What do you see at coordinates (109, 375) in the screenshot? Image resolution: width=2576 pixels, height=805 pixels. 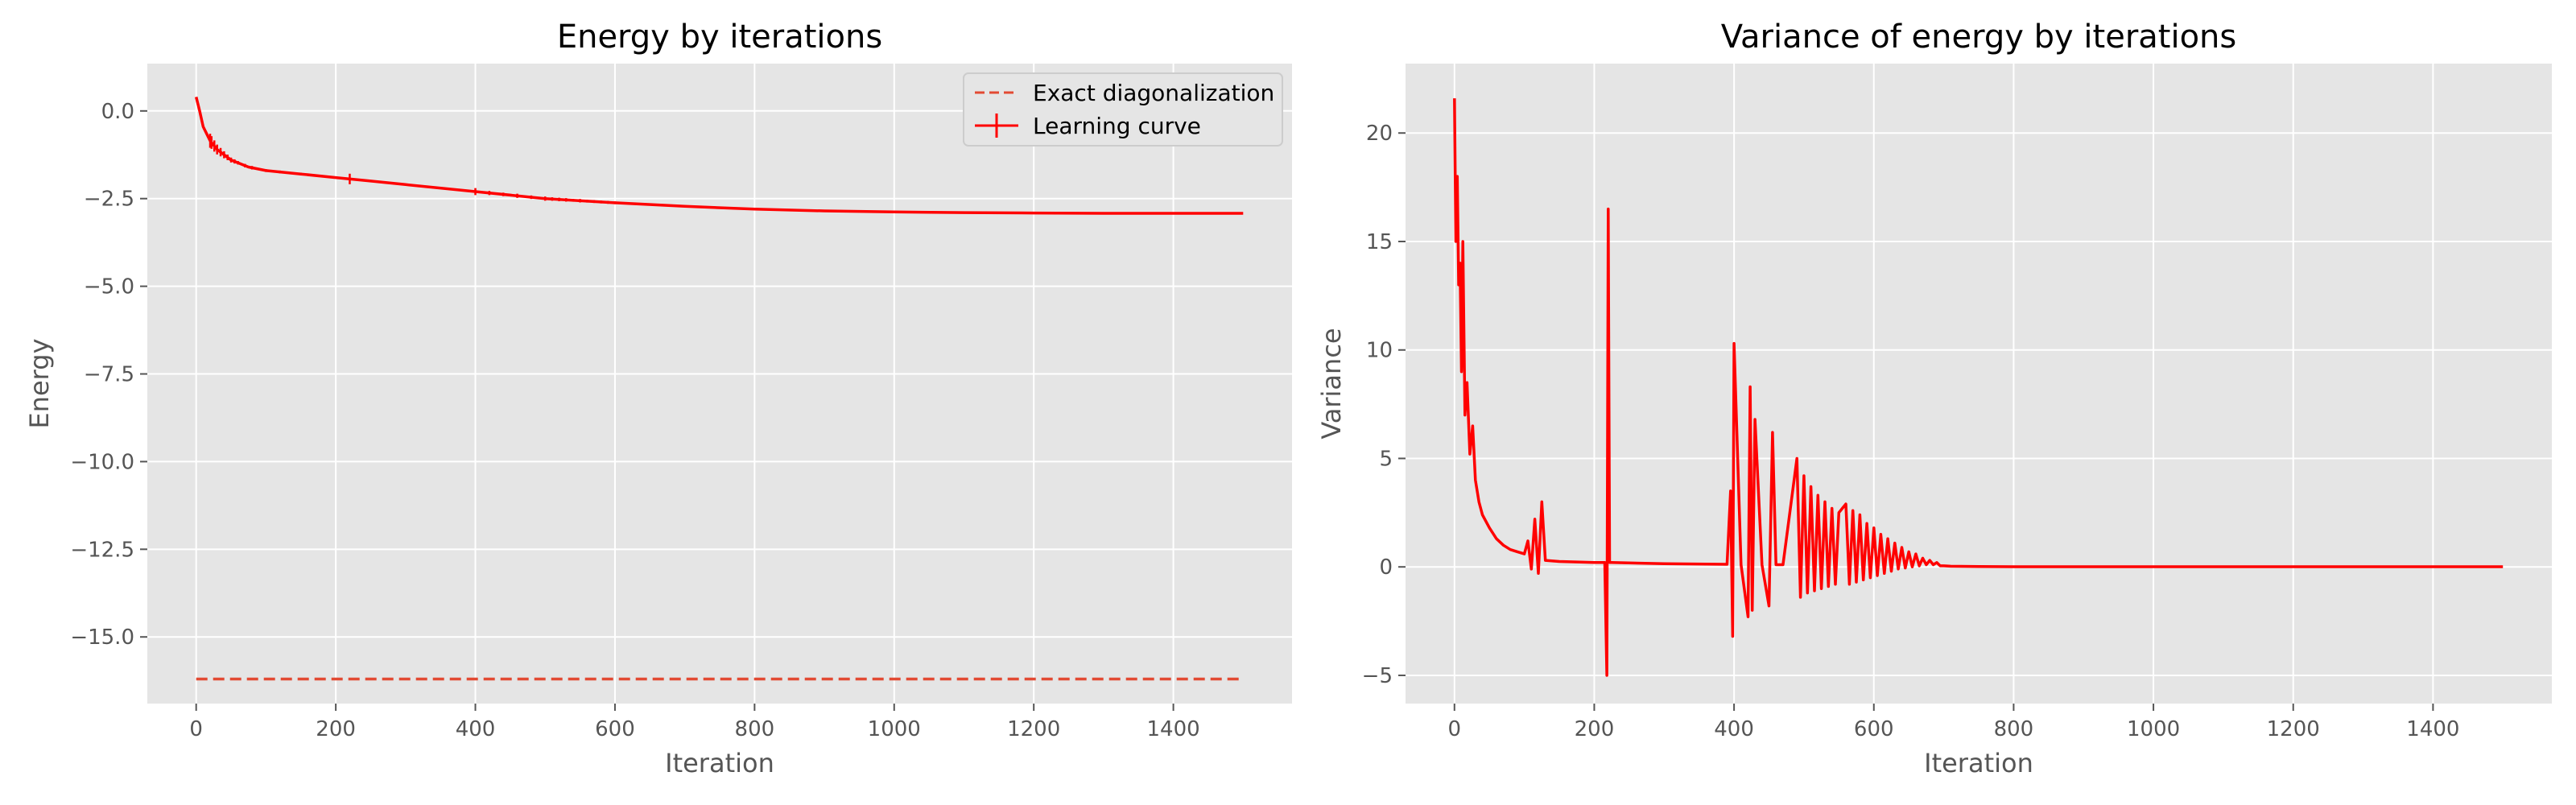 I see `y-tick-label: −7.5` at bounding box center [109, 375].